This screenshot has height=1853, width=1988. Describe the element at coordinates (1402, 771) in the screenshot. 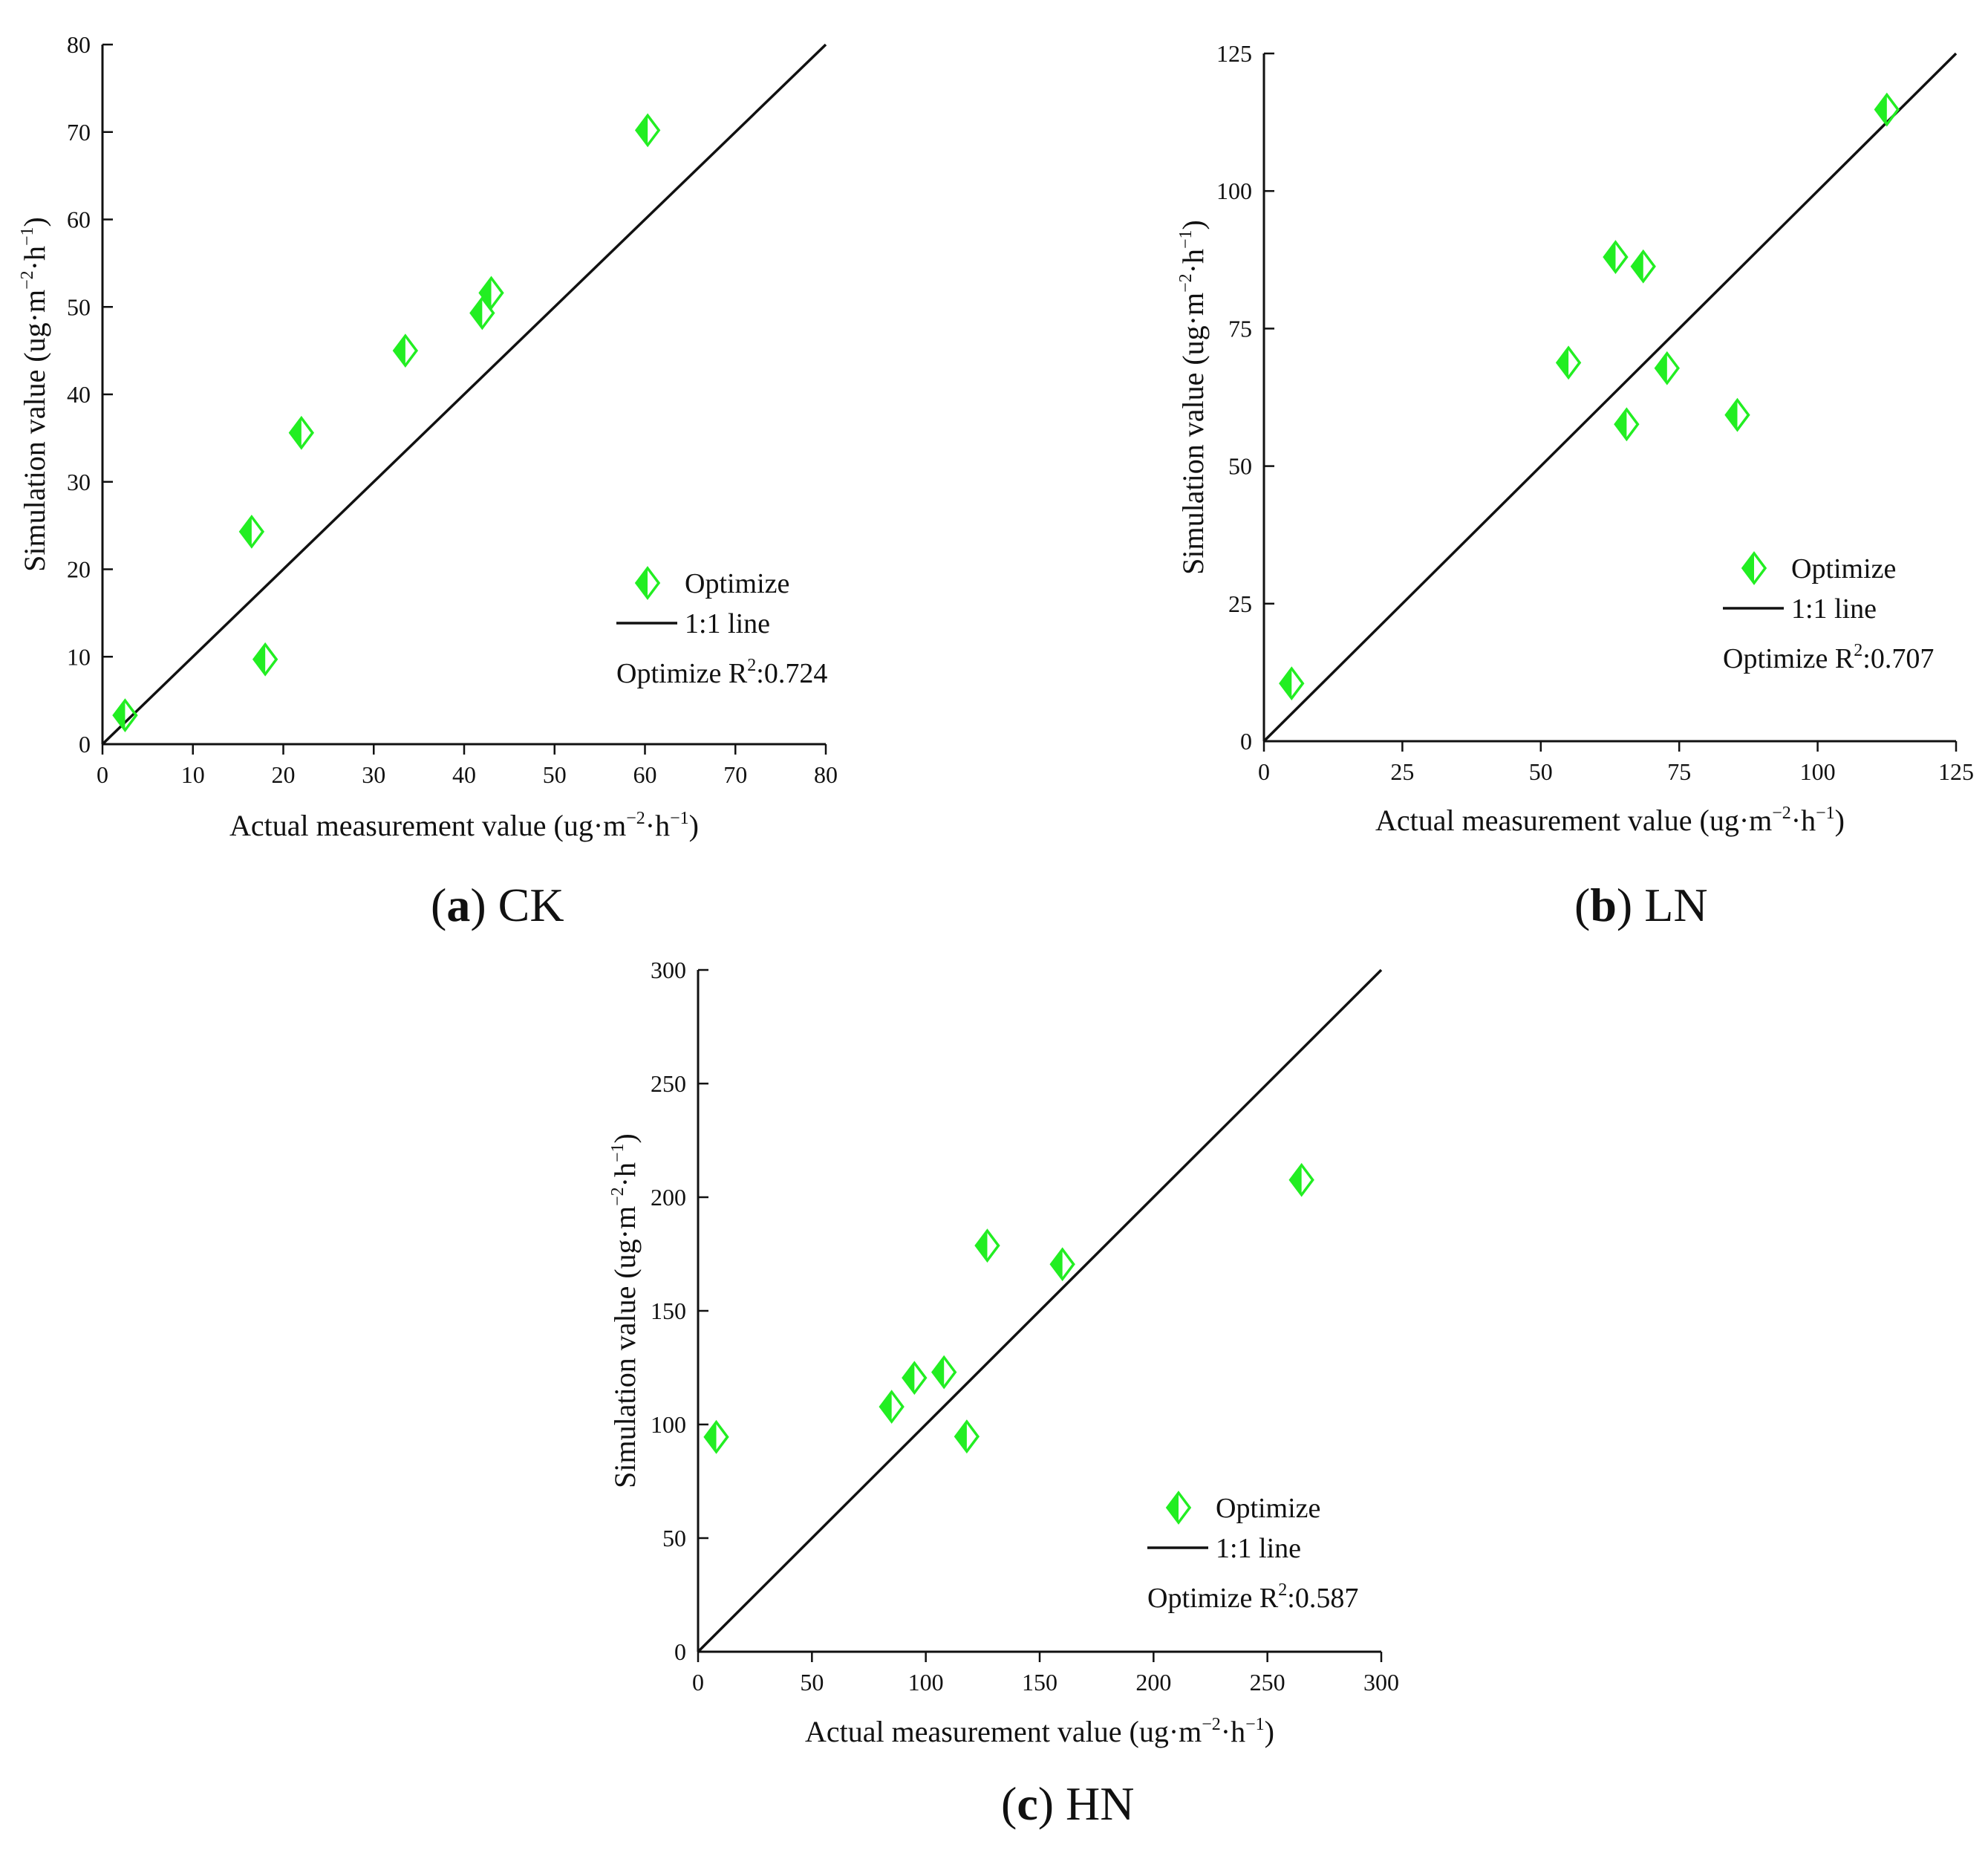

I see `x-tick-label: 25` at that location.